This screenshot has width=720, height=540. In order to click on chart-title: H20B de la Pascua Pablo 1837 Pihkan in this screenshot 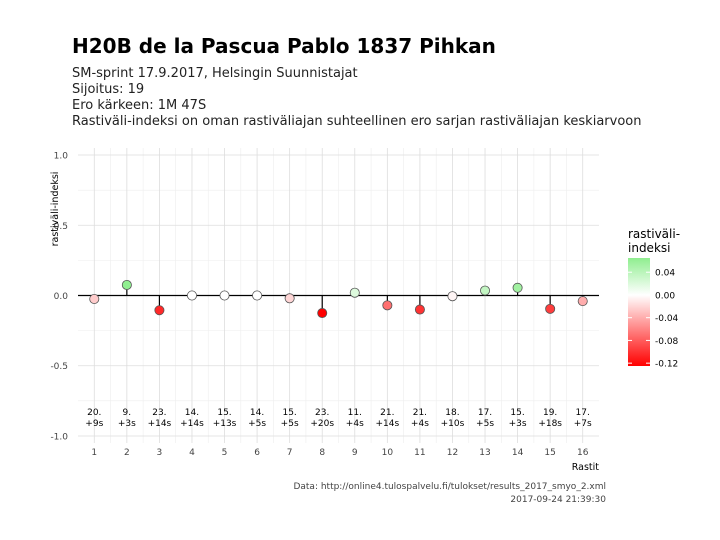, I will do `click(284, 46)`.